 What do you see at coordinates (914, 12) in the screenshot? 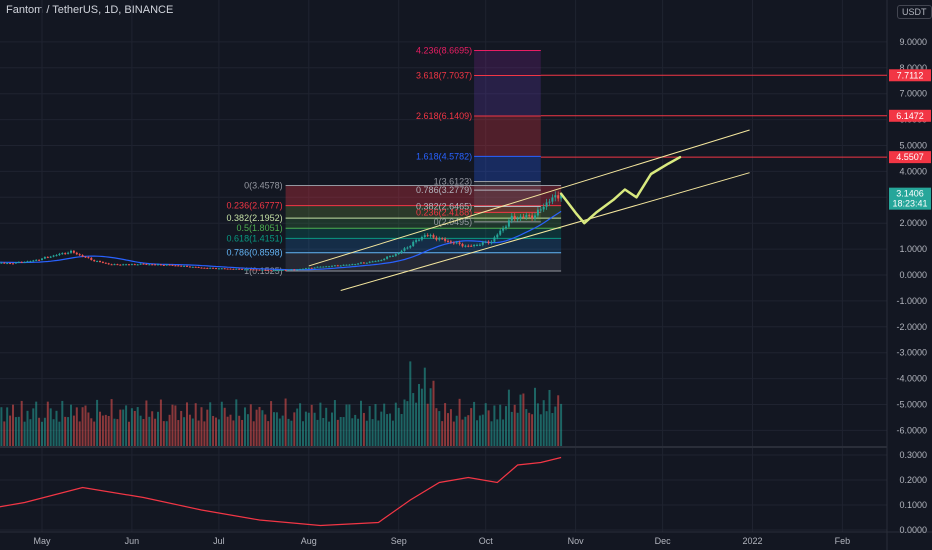
I see `currency-unit-badge: USDT` at bounding box center [914, 12].